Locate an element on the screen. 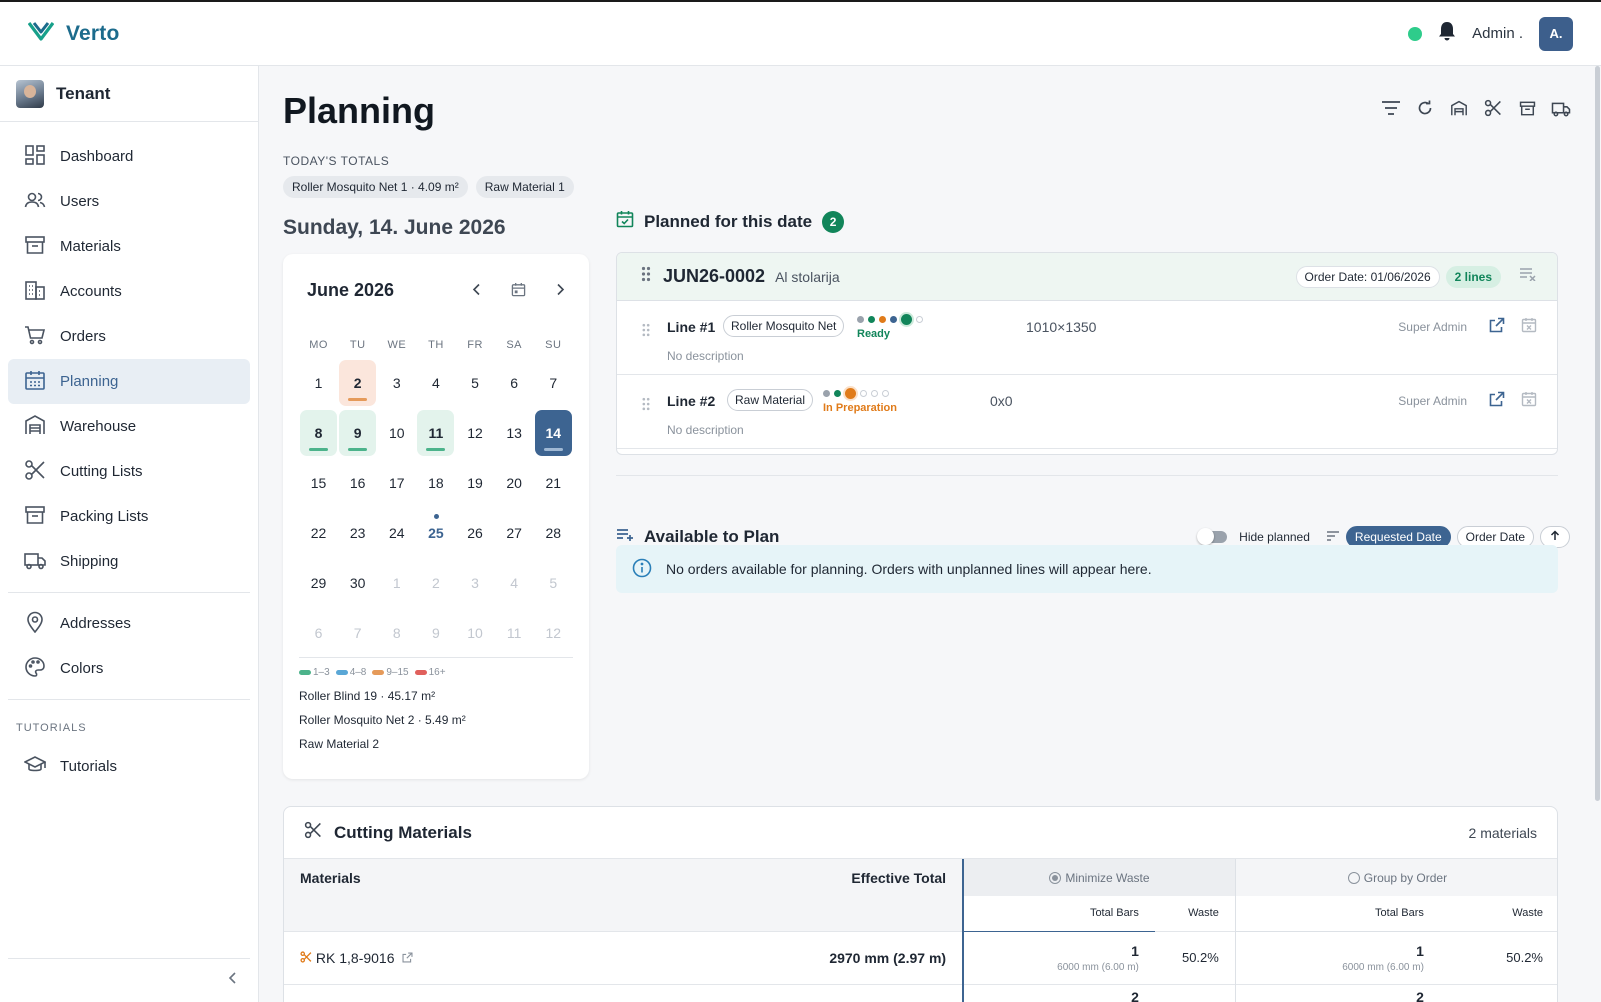 Image resolution: width=1601 pixels, height=1002 pixels. calendar-day: 30 is located at coordinates (357, 583).